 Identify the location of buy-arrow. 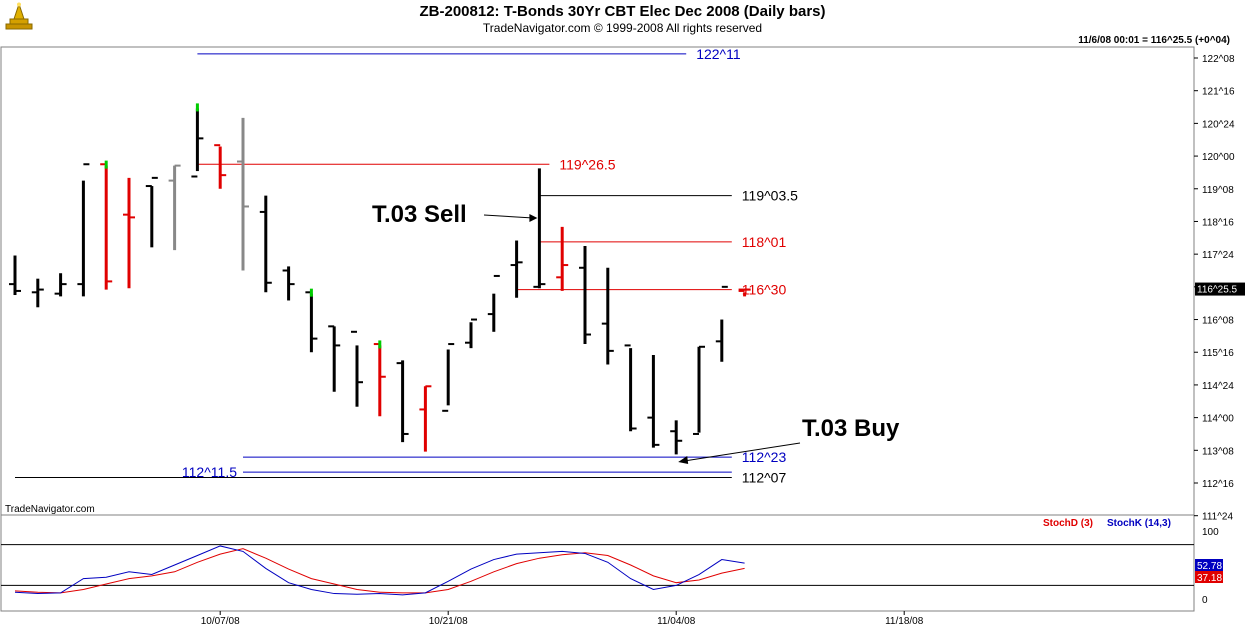
(742, 452).